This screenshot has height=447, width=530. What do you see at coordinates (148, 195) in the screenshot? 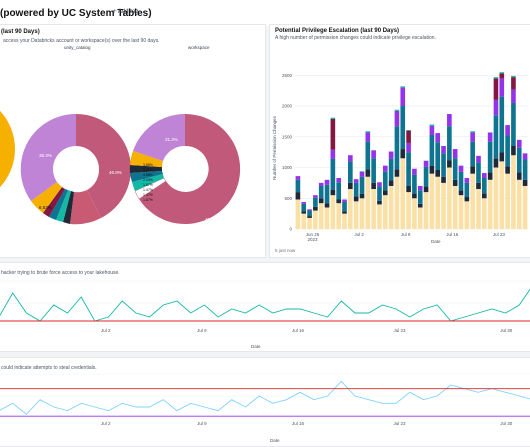
I see `pie-label: 1.47%` at bounding box center [148, 195].